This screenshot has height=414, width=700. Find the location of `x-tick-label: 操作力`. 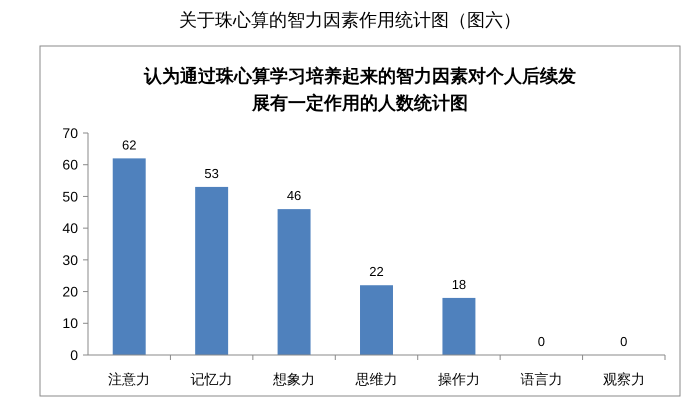

x-tick-label: 操作力 is located at coordinates (459, 380).